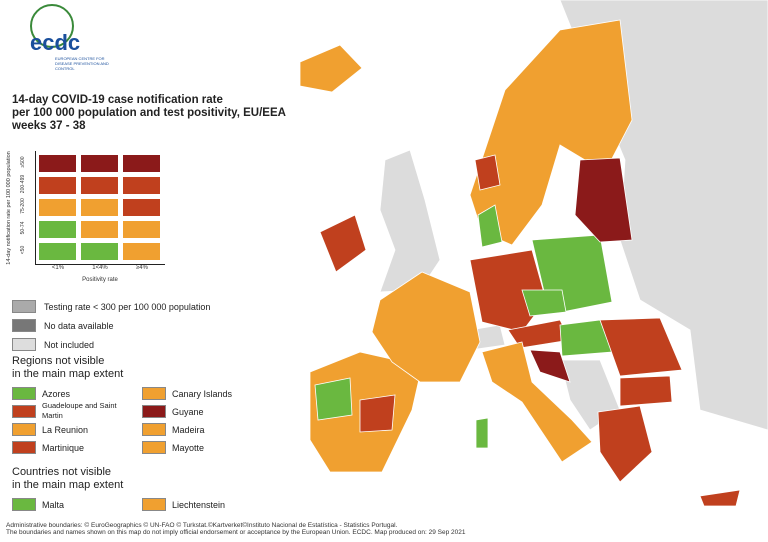 This screenshot has height=542, width=768. Describe the element at coordinates (62, 472) in the screenshot. I see `heading-line: Countries not visible` at that location.